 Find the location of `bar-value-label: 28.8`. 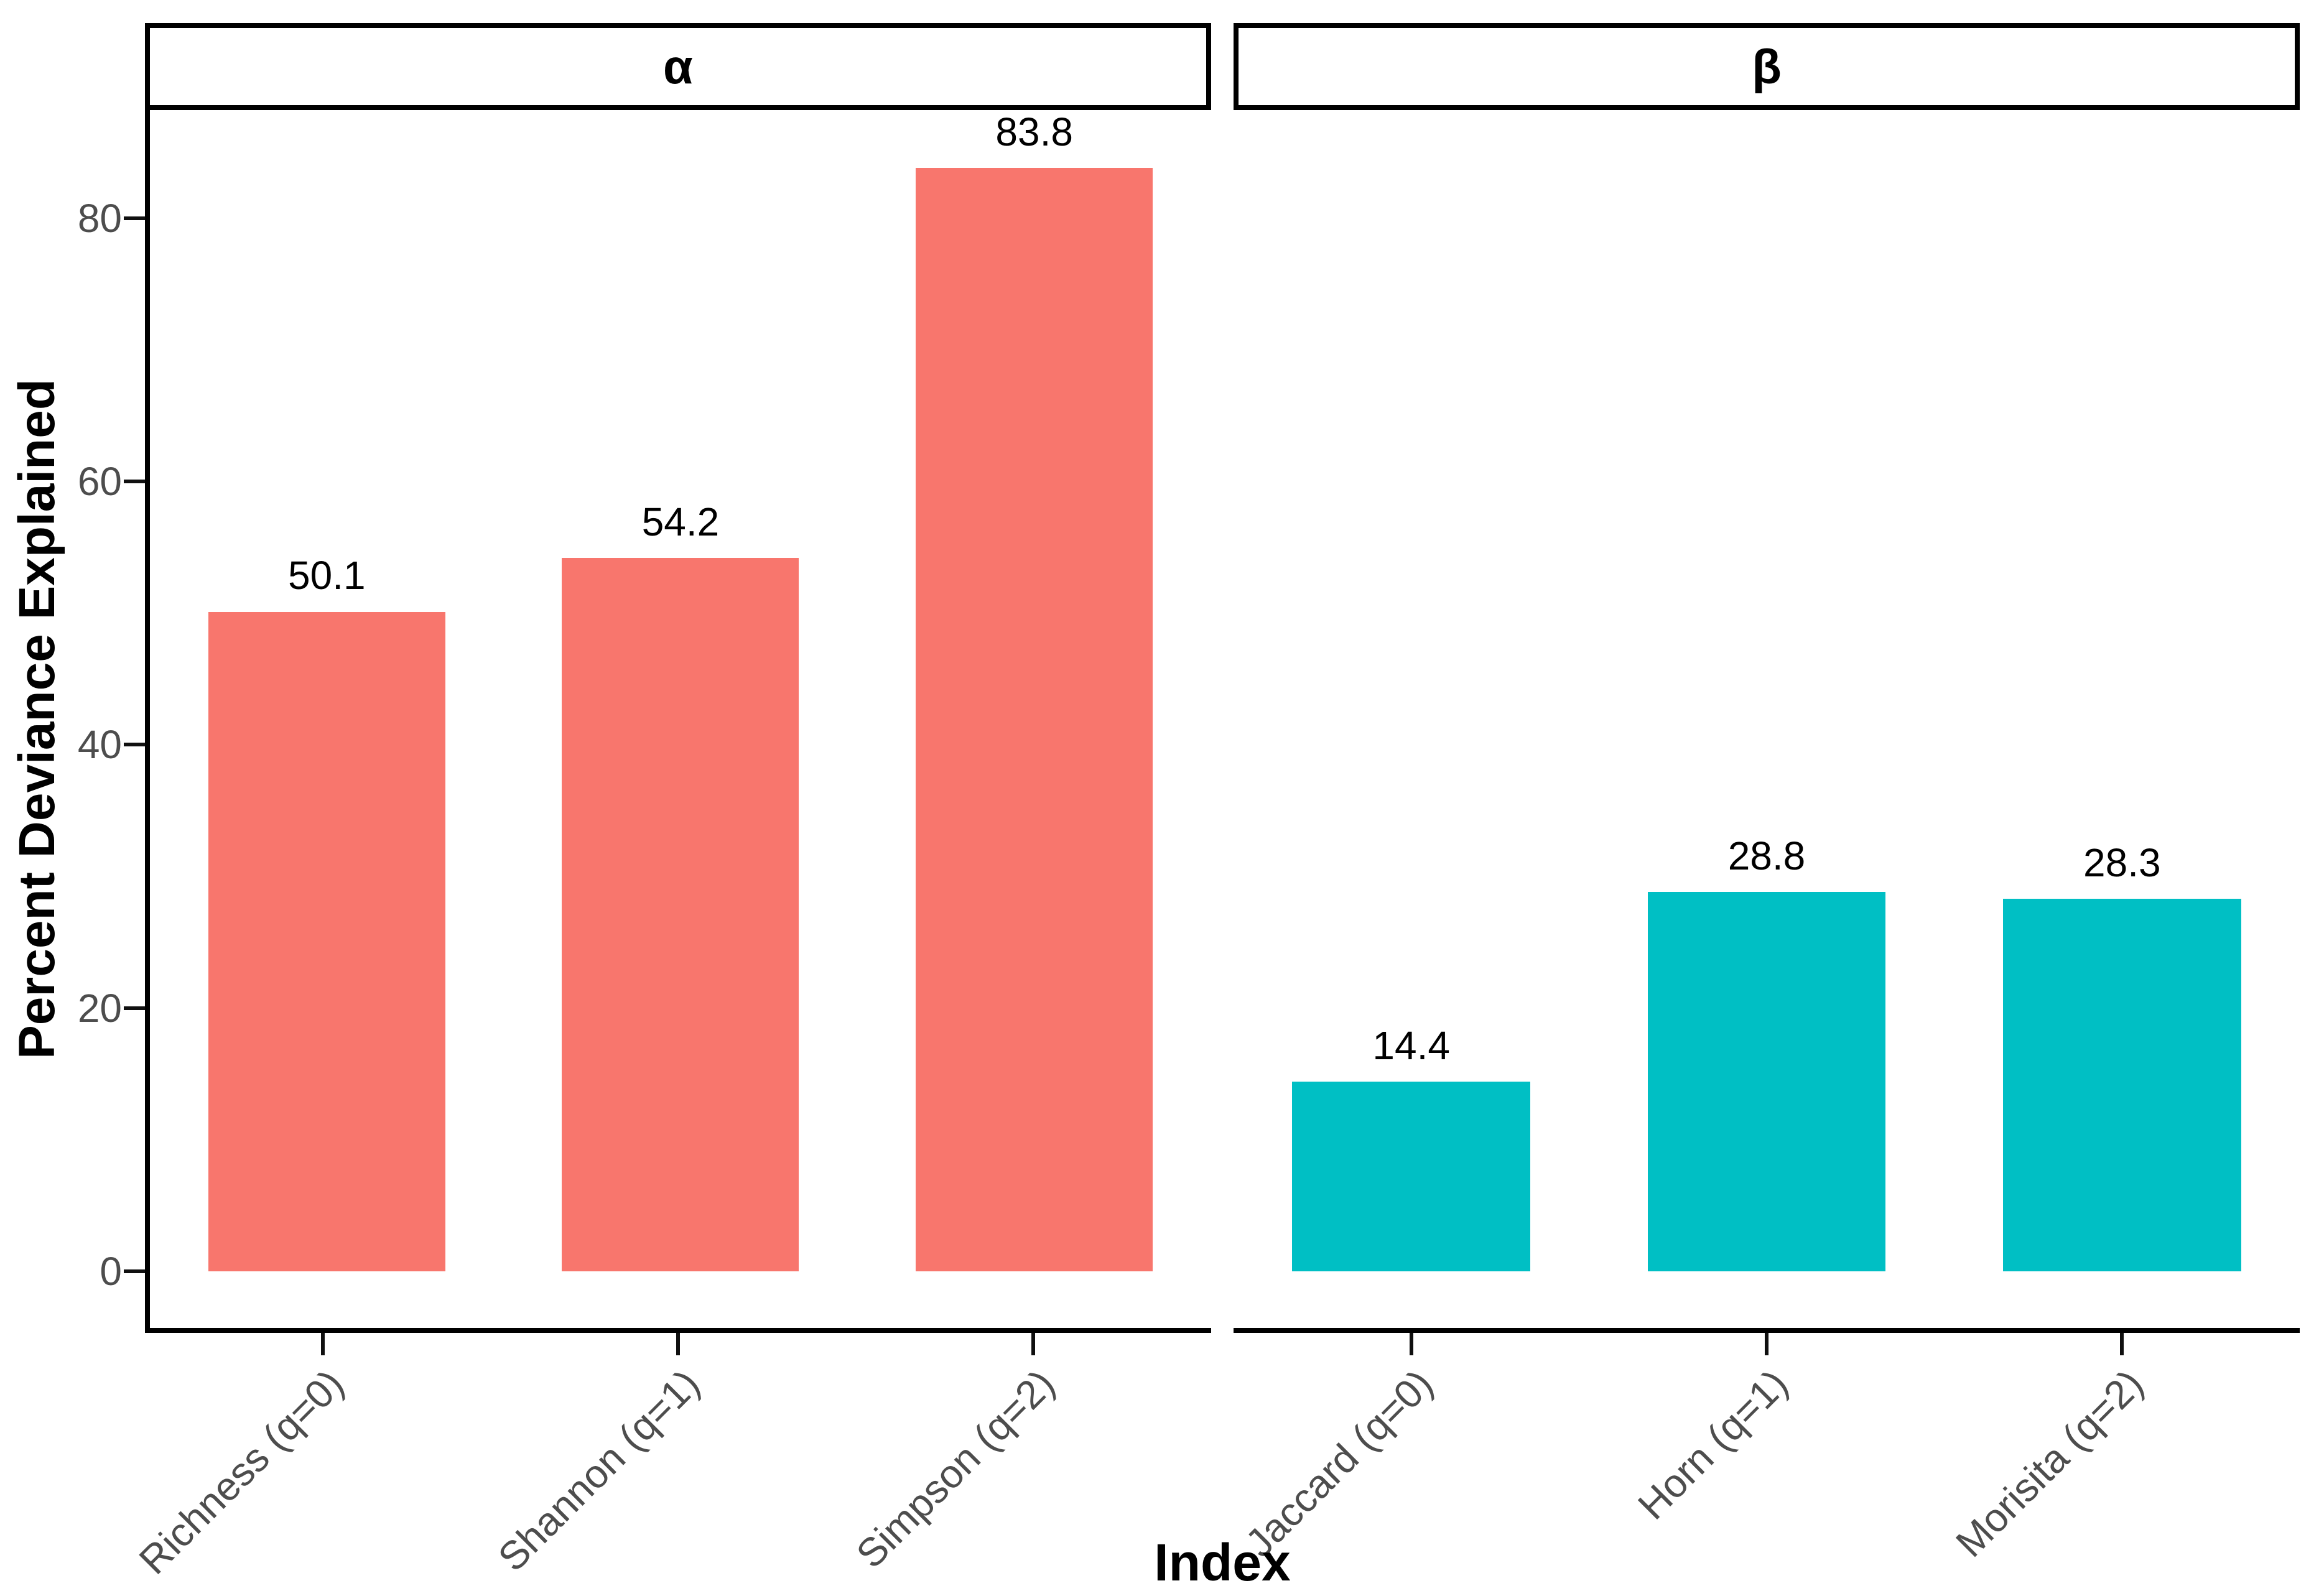

bar-value-label: 28.8 is located at coordinates (1766, 856).